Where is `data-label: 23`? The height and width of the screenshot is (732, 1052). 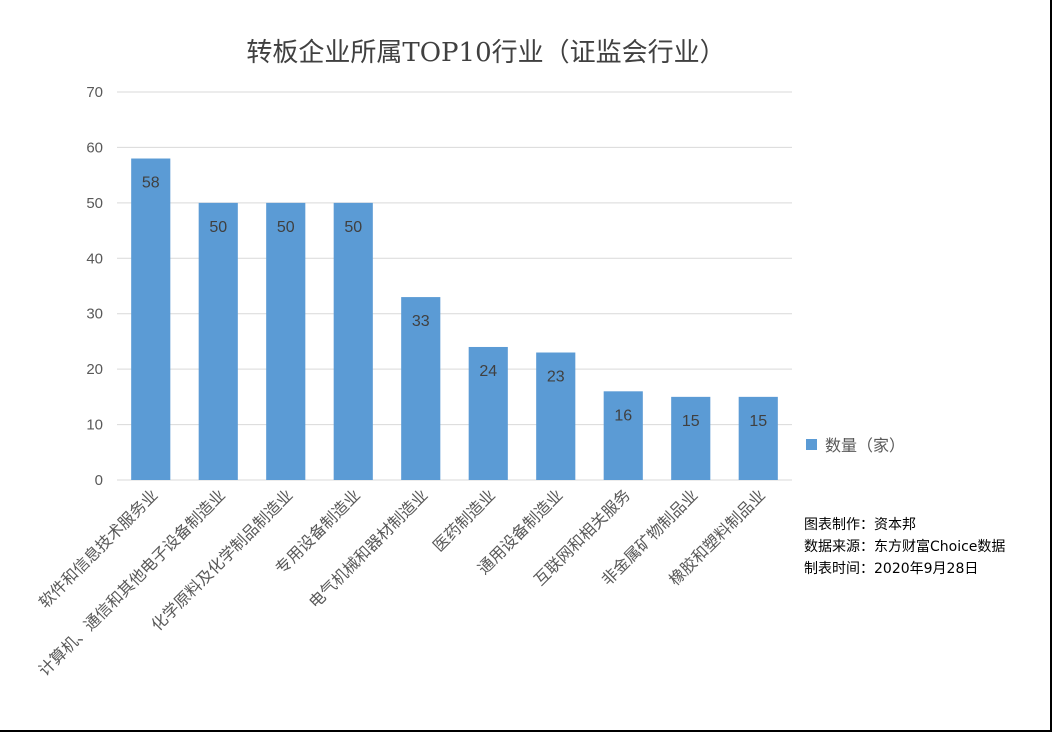 data-label: 23 is located at coordinates (556, 377).